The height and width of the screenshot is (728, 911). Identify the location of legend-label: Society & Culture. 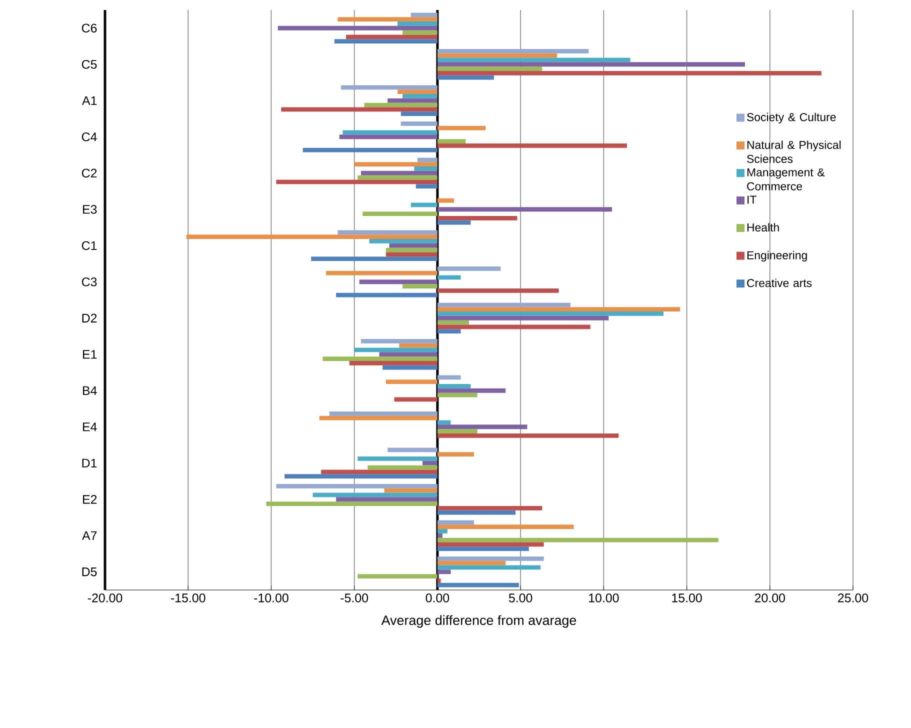
(791, 118).